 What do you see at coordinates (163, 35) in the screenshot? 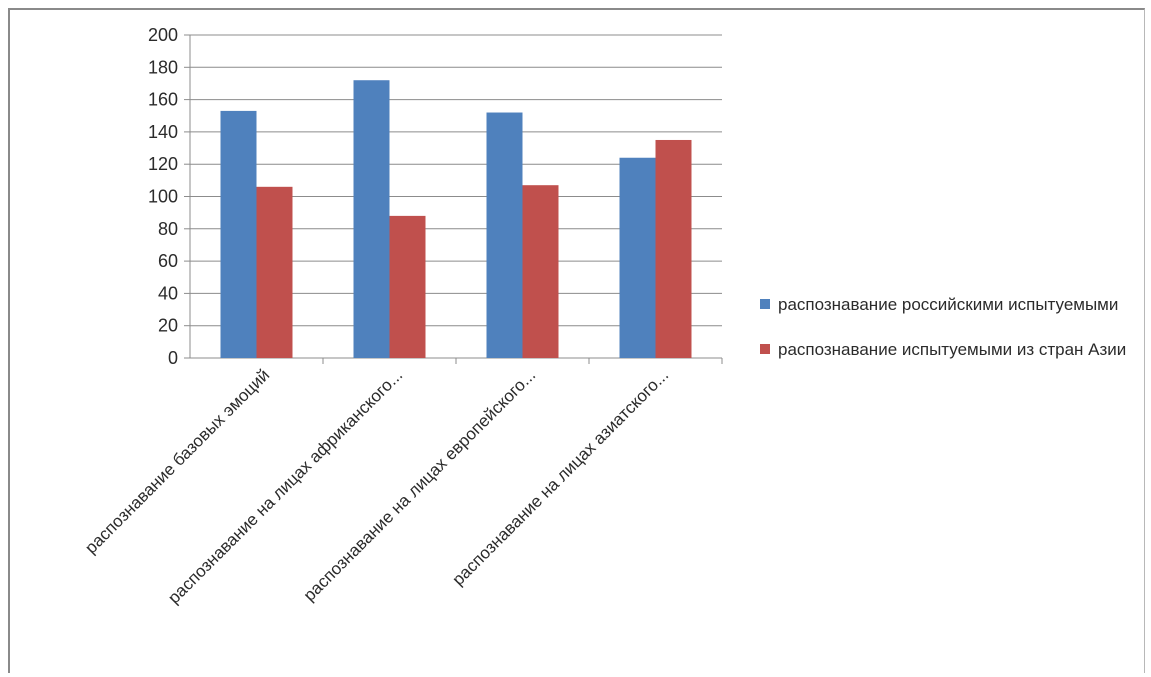
I see `y-tick-label: 200` at bounding box center [163, 35].